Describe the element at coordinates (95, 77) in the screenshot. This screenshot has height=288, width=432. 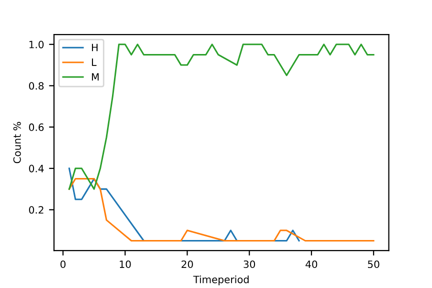
I see `legend-label: M` at that location.